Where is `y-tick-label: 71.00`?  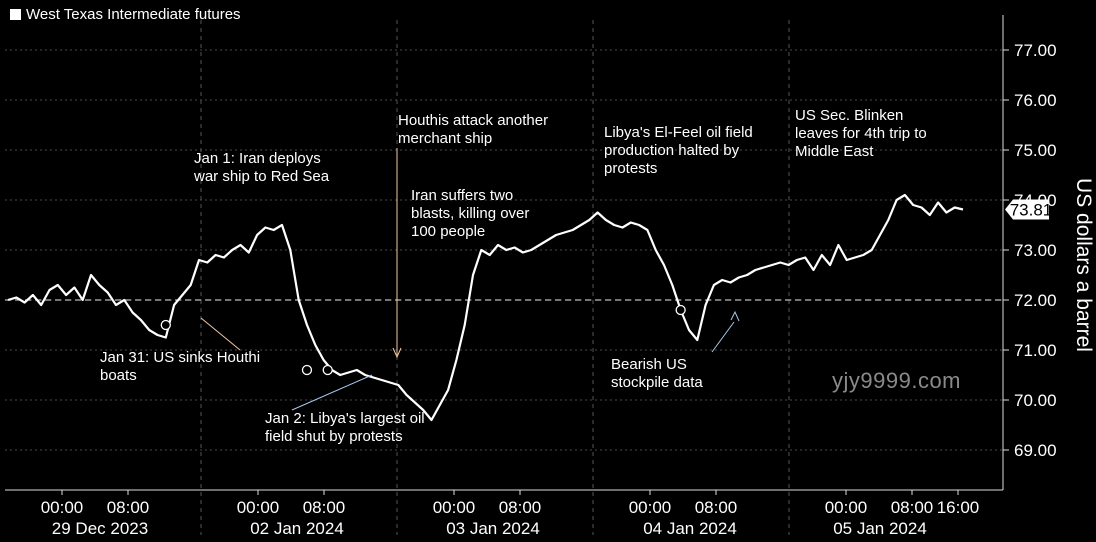
y-tick-label: 71.00 is located at coordinates (1035, 350).